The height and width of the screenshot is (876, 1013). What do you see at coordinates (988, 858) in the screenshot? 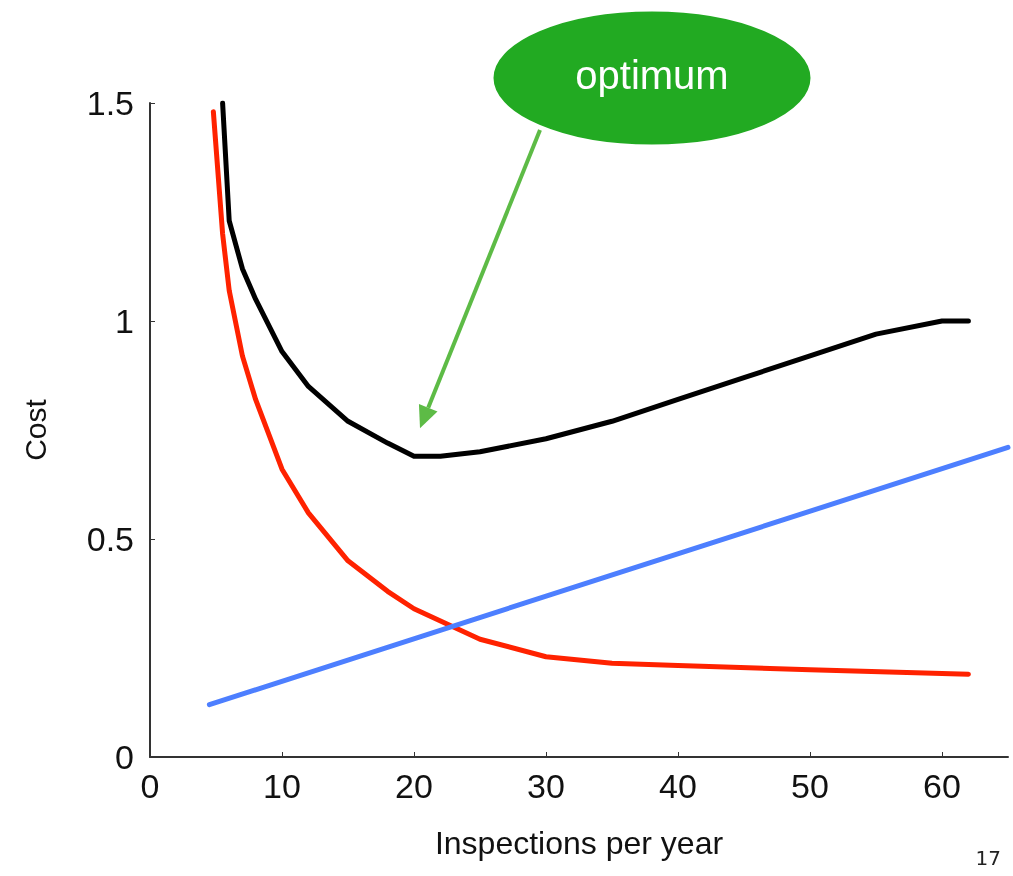
I see `text: 17` at bounding box center [988, 858].